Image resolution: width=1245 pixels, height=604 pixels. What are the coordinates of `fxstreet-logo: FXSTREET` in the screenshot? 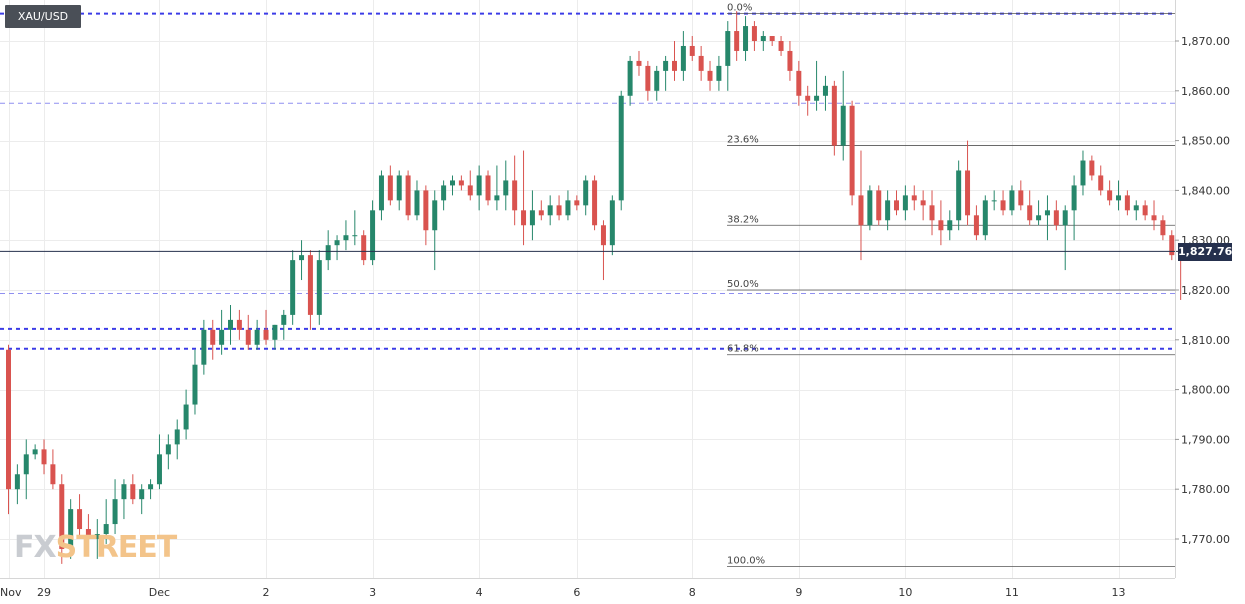 It's located at (95, 547).